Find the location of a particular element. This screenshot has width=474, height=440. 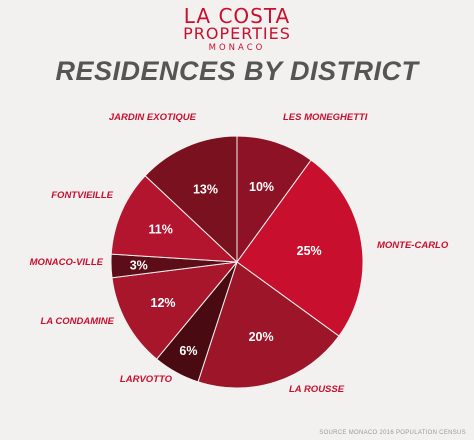

pie-value-label-monte-carlo: 25% is located at coordinates (309, 251).